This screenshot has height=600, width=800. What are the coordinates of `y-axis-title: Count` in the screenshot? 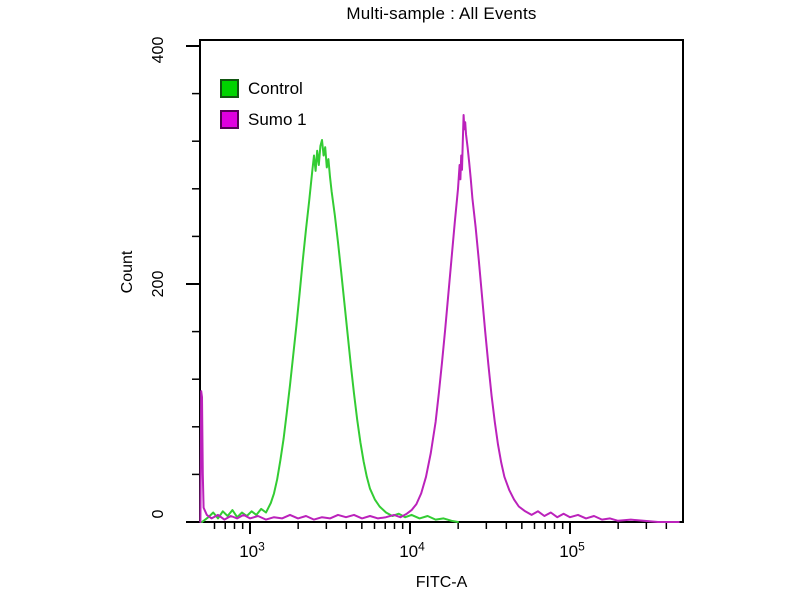 It's located at (127, 272).